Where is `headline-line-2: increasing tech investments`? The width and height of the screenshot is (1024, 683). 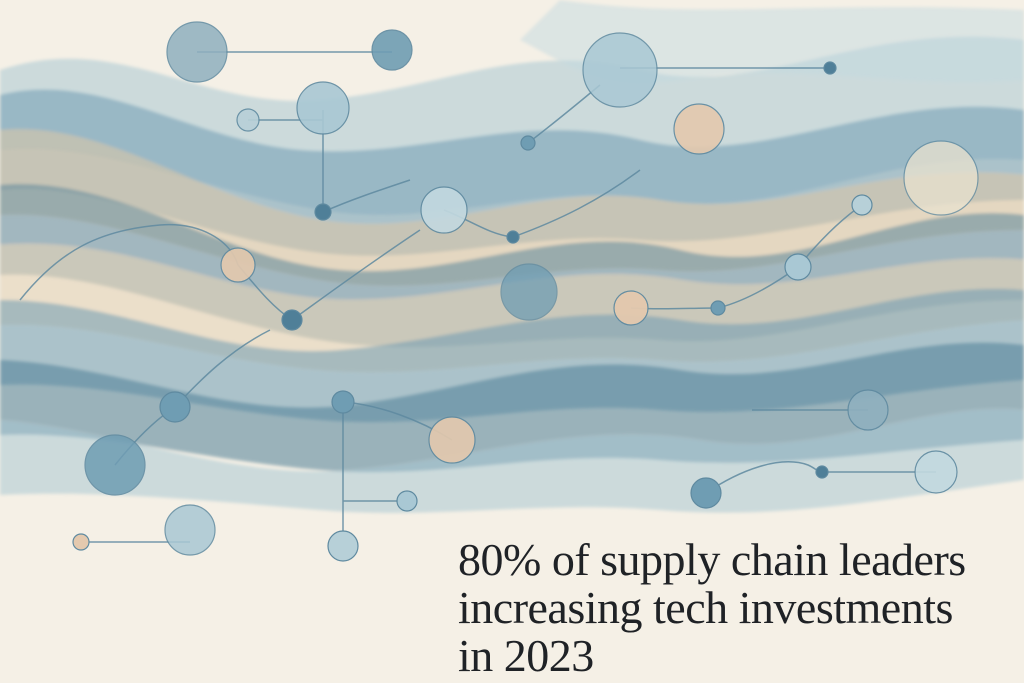
headline-line-2: increasing tech investments is located at coordinates (705, 607).